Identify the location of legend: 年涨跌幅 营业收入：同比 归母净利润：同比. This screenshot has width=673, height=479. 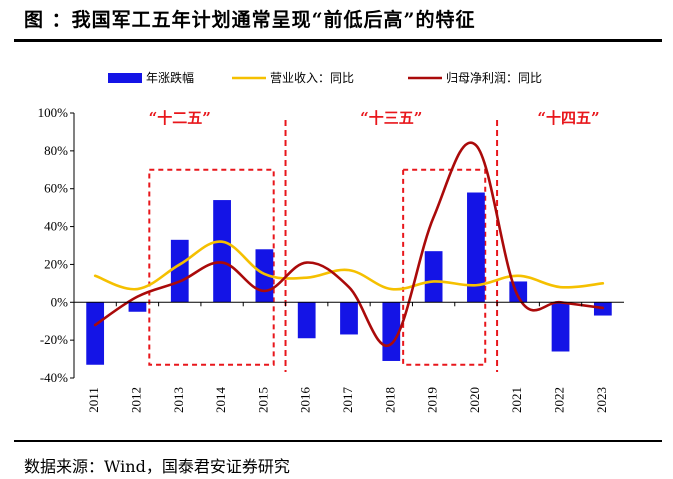
(325, 77).